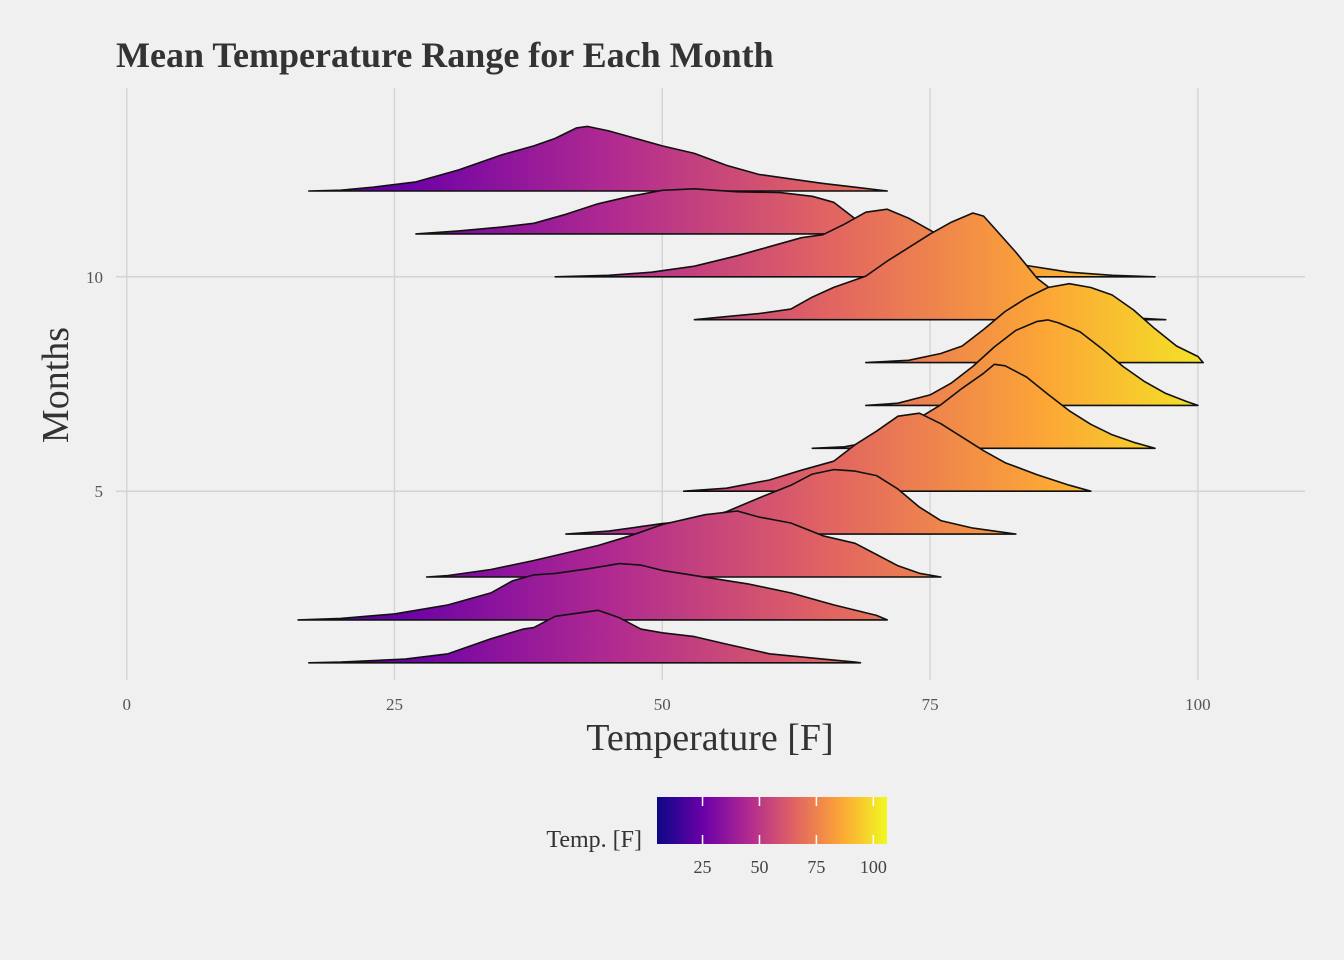  What do you see at coordinates (99, 491) in the screenshot?
I see `y-tick-label: 5` at bounding box center [99, 491].